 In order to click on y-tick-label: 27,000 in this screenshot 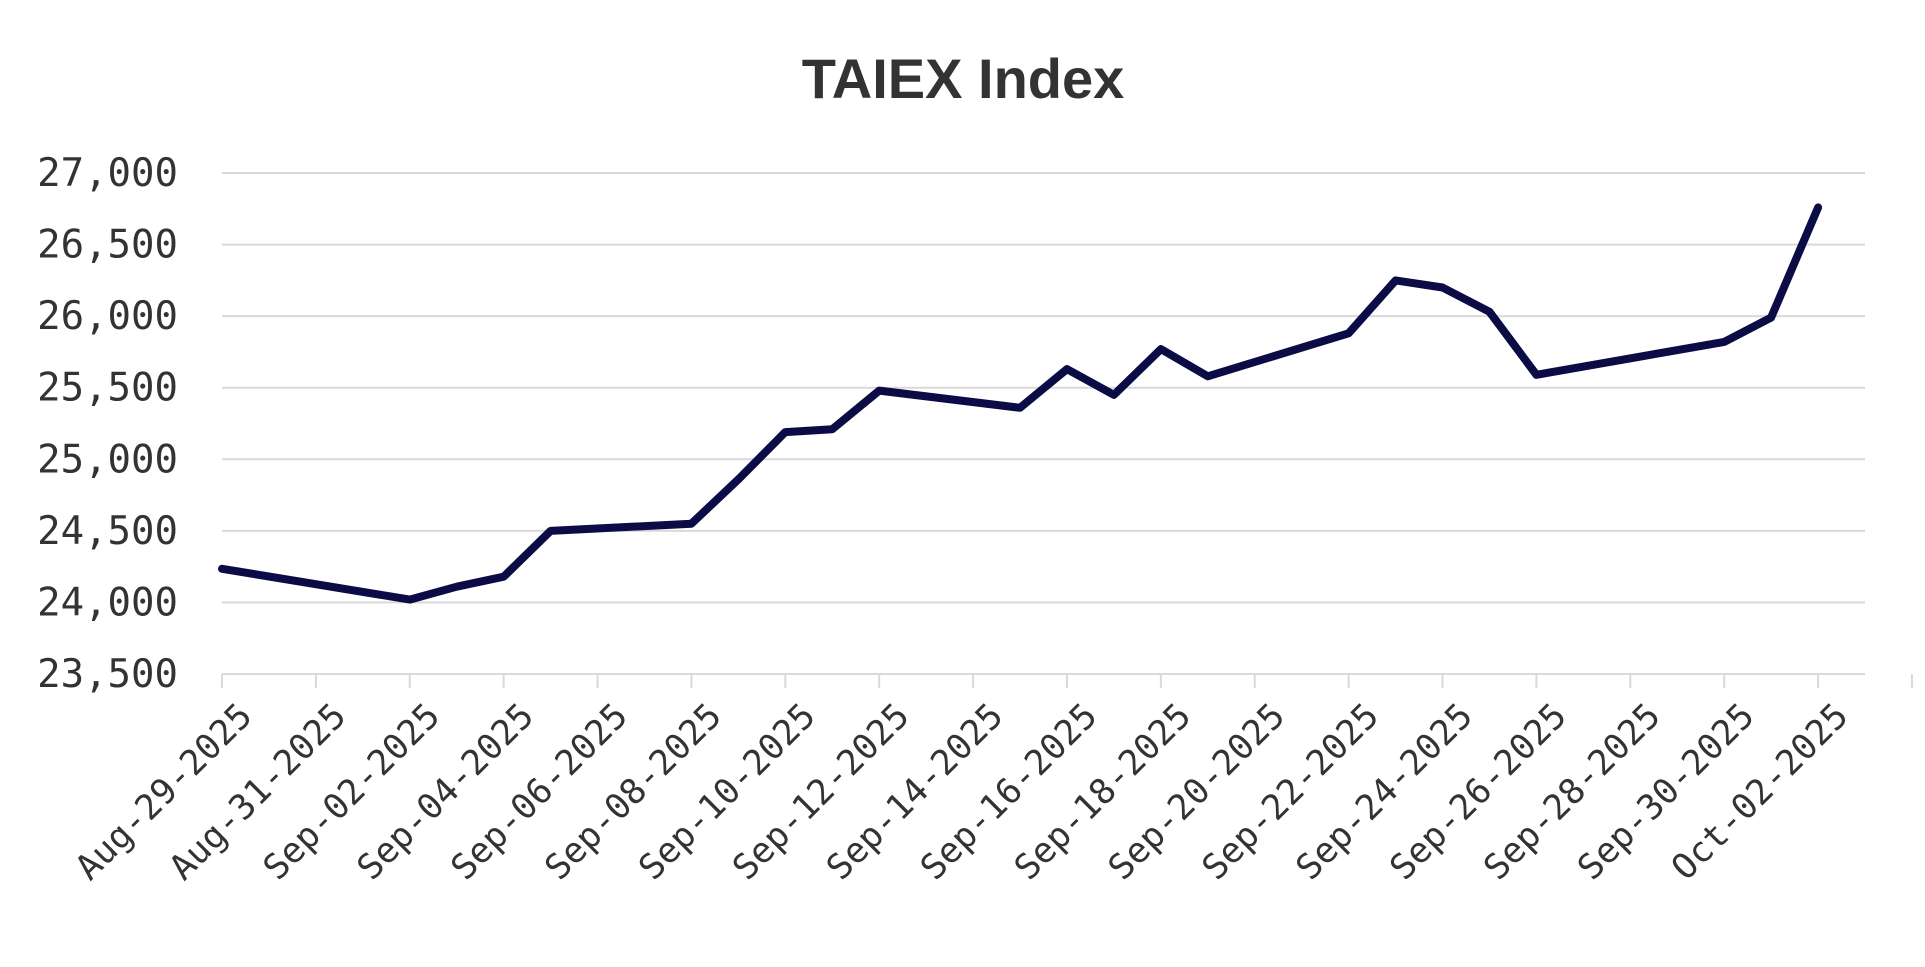, I will do `click(107, 173)`.